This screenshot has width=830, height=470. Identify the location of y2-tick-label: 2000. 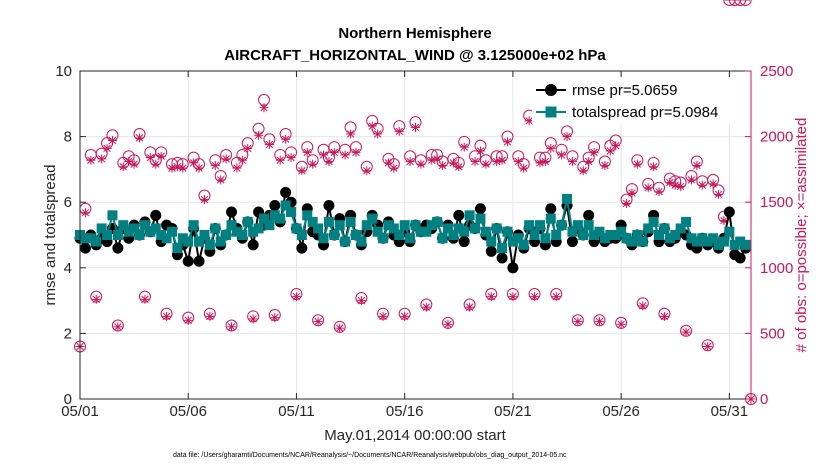
(776, 137).